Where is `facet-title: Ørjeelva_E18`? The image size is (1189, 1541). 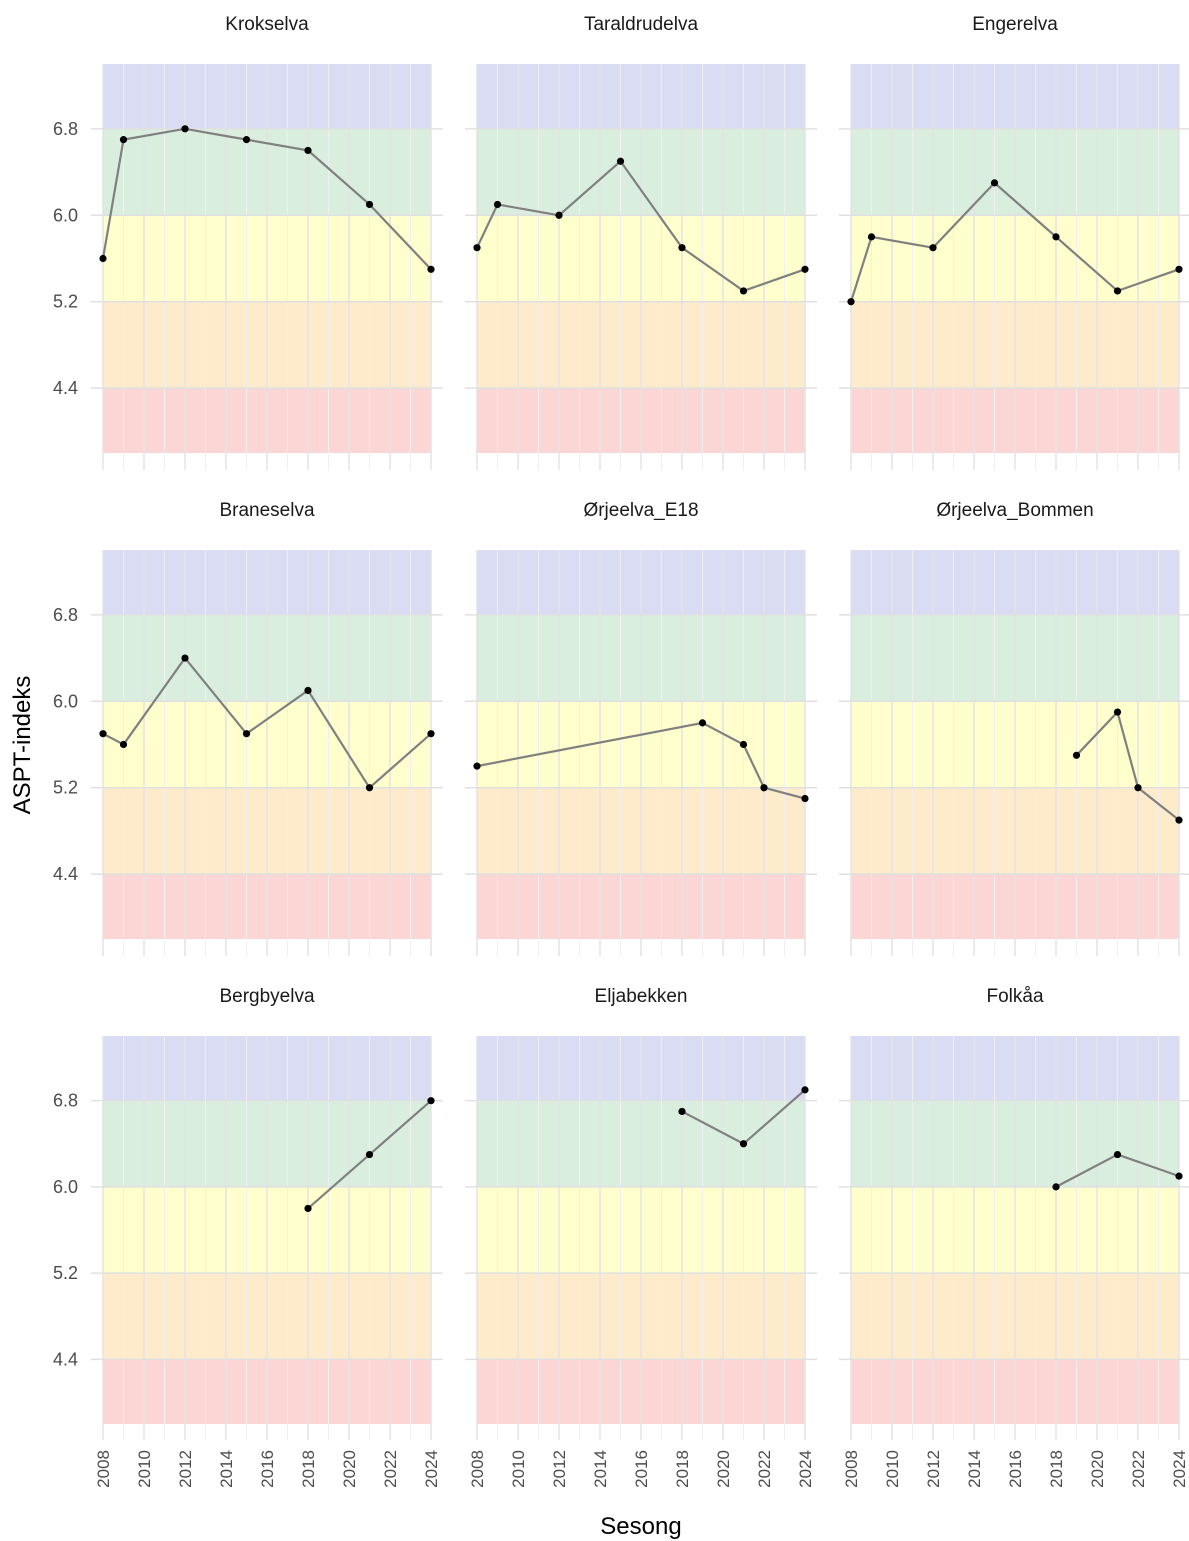
facet-title: Ørjeelva_E18 is located at coordinates (640, 510).